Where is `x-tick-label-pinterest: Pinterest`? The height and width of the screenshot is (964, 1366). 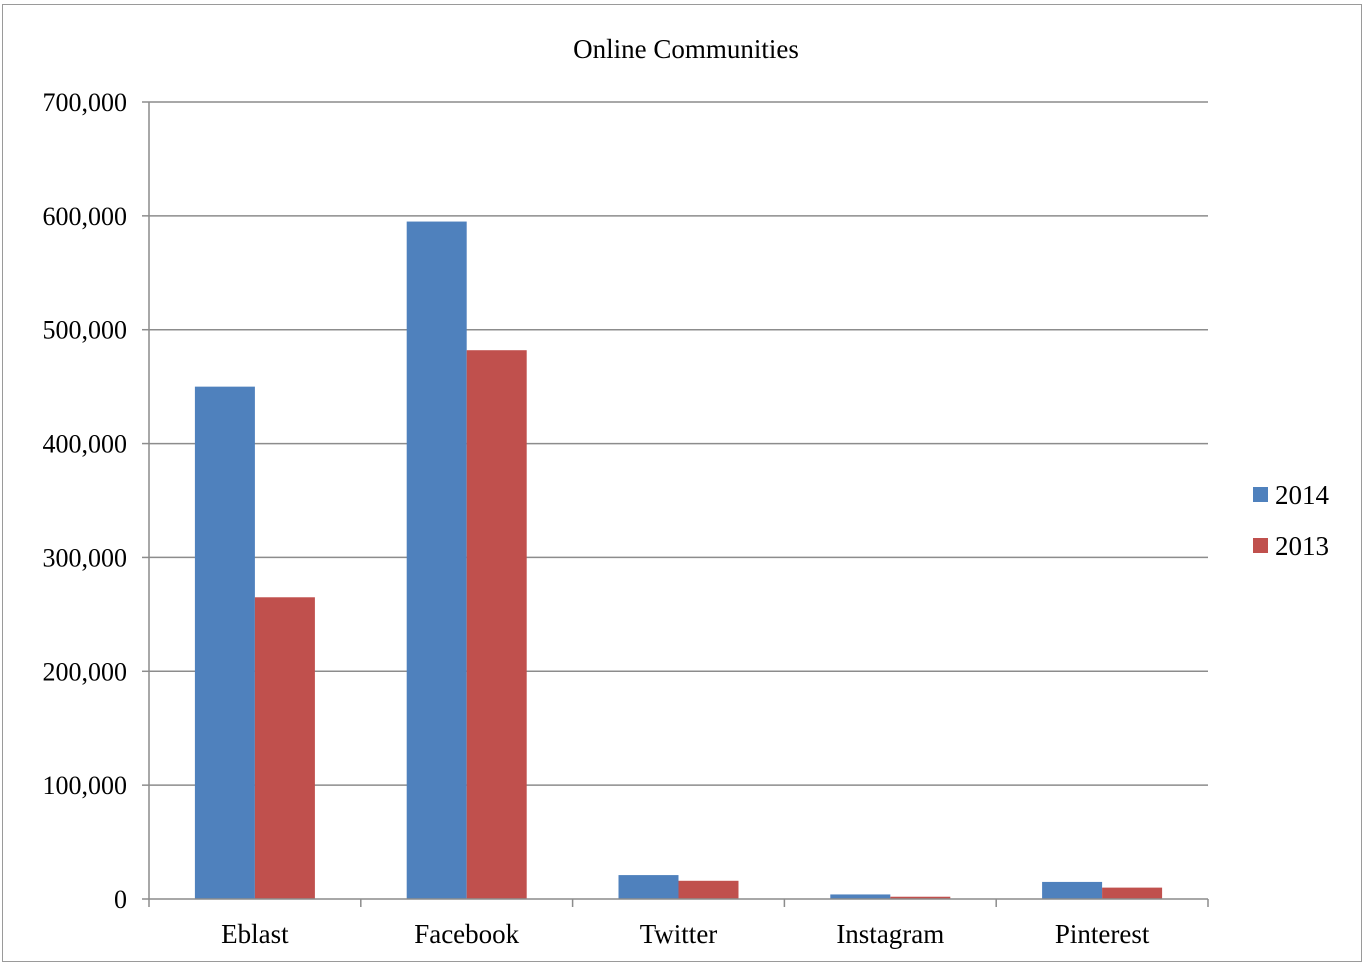 x-tick-label-pinterest: Pinterest is located at coordinates (1102, 934).